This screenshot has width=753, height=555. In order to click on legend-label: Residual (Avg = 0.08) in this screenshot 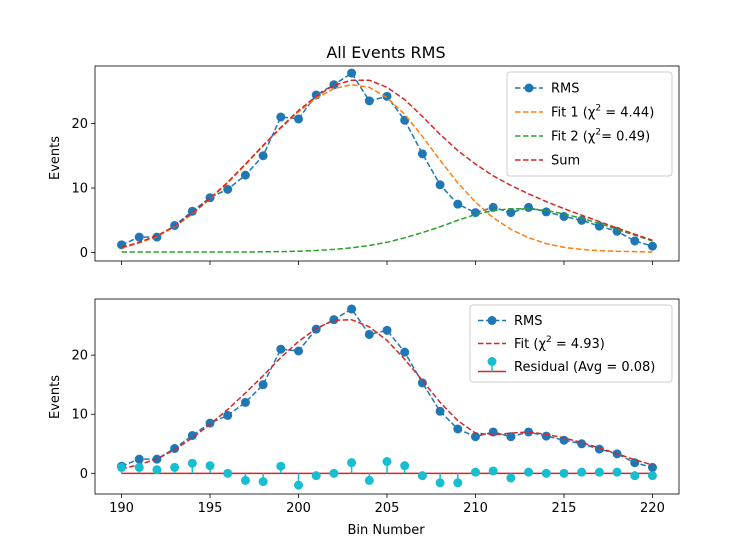, I will do `click(584, 367)`.